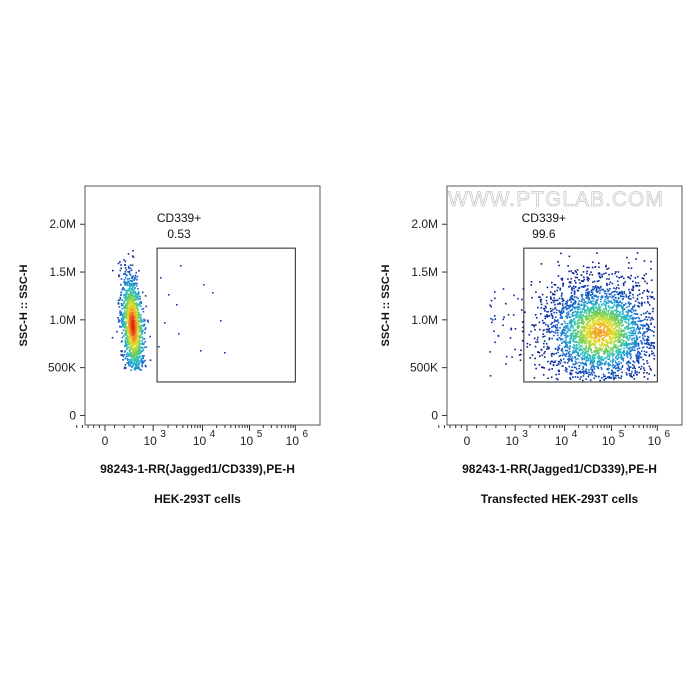 This screenshot has height=700, width=700. What do you see at coordinates (554, 436) in the screenshot?
I see `x-axis-ticks: 0 10 3 10 4 10 5 10 6` at bounding box center [554, 436].